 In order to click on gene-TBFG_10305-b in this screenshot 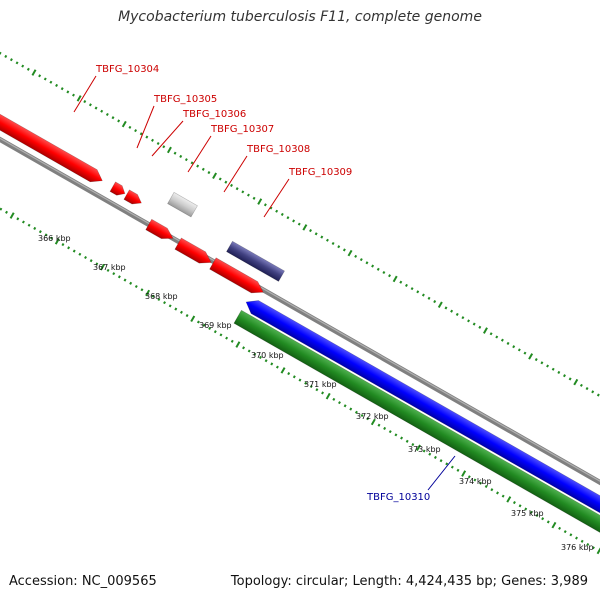, I will do `click(132, 197)`.